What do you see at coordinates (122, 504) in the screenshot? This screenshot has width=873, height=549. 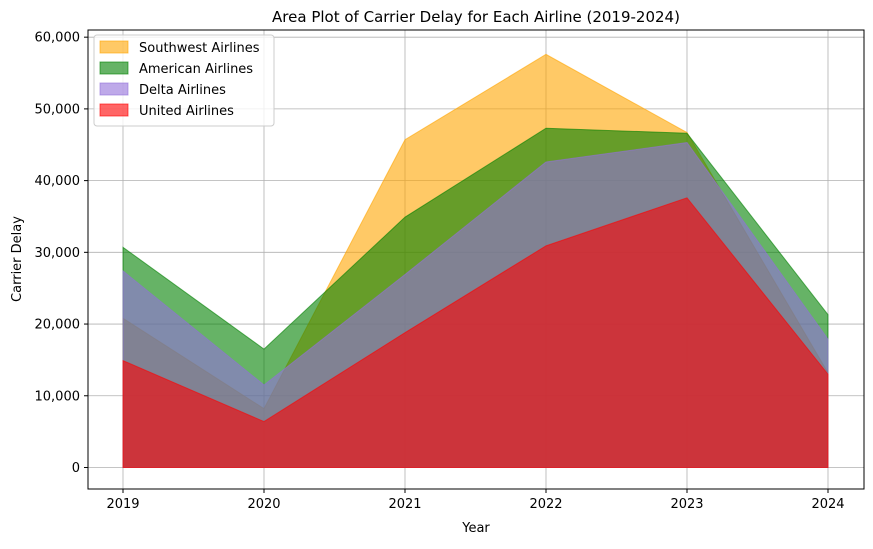 I see `x-tick-label: 2019` at bounding box center [122, 504].